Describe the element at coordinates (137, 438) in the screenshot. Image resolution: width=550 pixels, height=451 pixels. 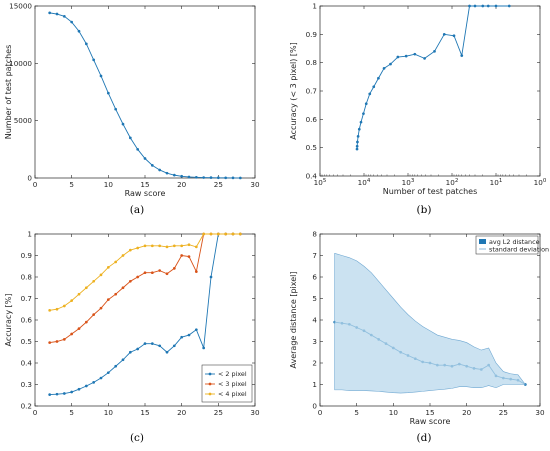
I see `panel-caption: (c)` at that location.